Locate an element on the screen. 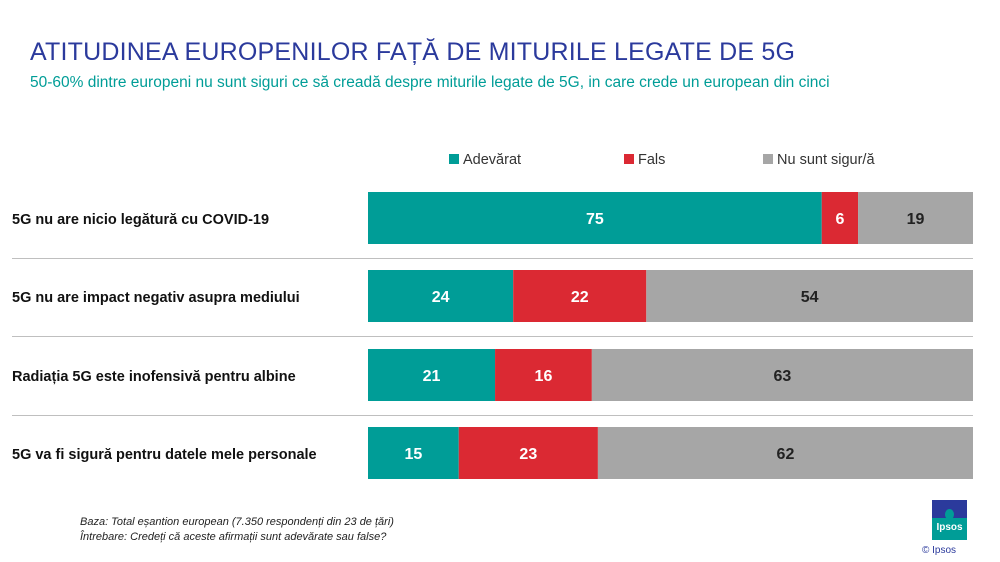 The image size is (1000, 562). data-label-fals-3: 23 is located at coordinates (528, 454).